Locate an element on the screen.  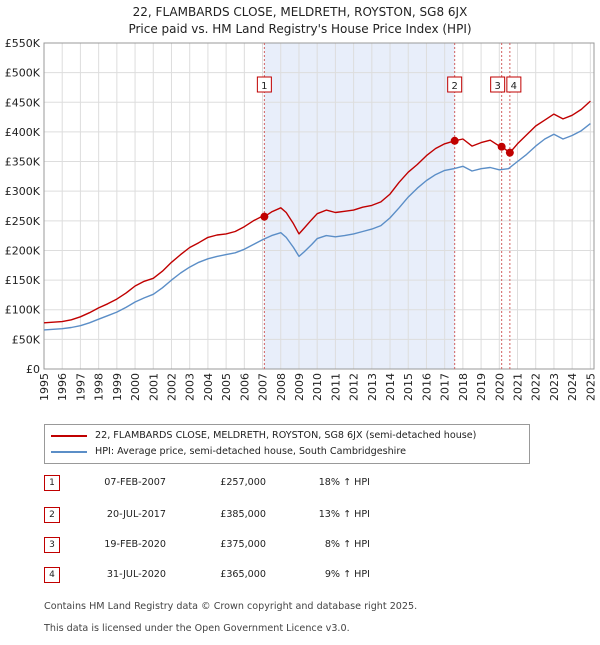
sale-date: 31-JUL-2020 is located at coordinates (136, 574).